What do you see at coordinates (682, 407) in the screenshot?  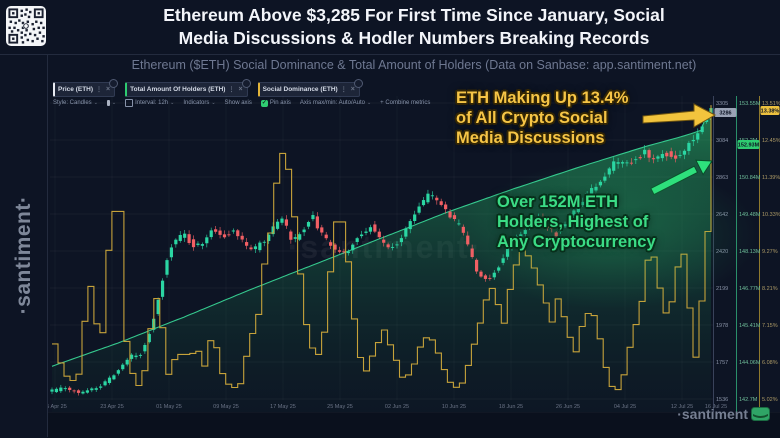 I see `x-axis-date-label: 12 Jul 25` at bounding box center [682, 407].